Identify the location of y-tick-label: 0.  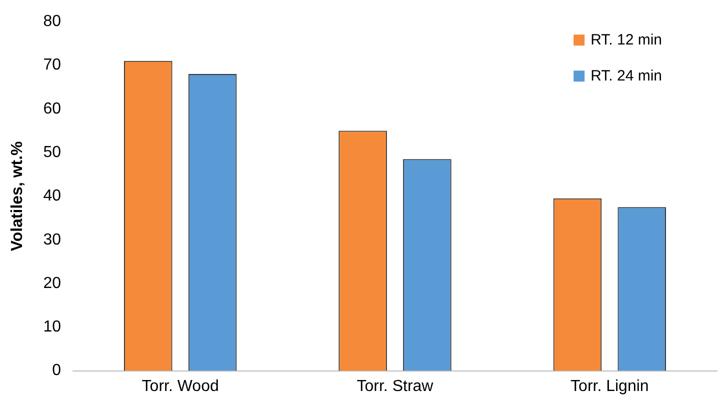
(57, 371).